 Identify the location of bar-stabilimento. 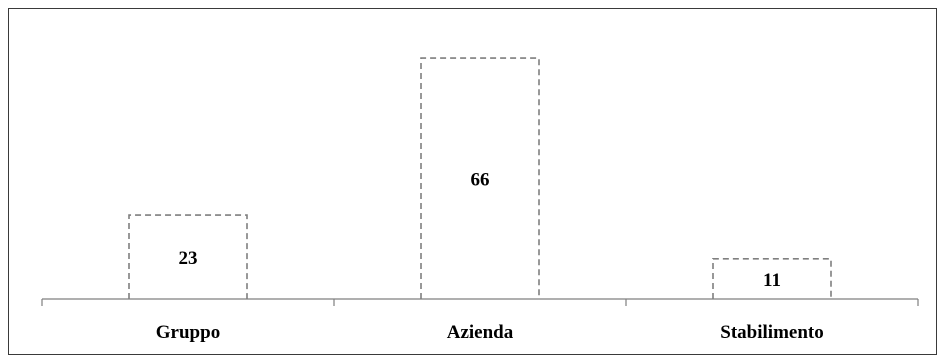
(772, 278).